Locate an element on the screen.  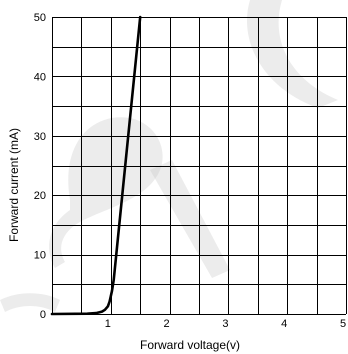
x-axis-ticks: 1 2 3 4 5 is located at coordinates (225, 324).